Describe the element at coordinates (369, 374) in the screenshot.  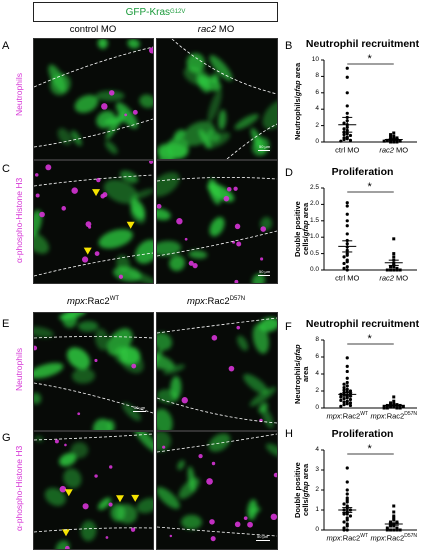
I see `chart-plot` at that location.